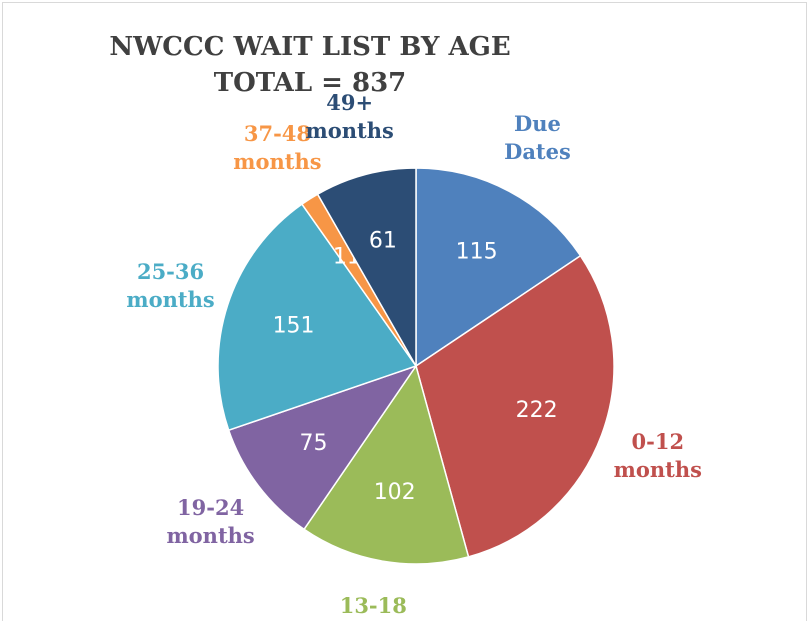  I want to click on value-label: 102, so click(395, 492).